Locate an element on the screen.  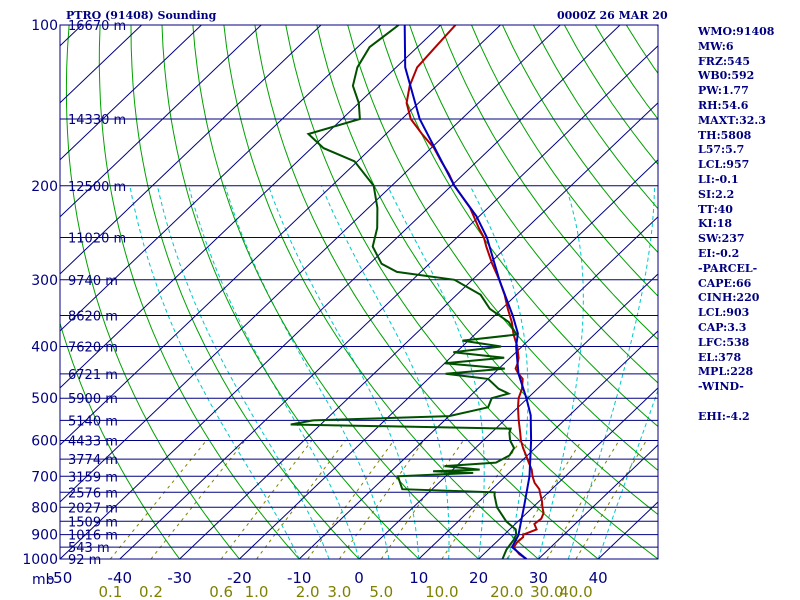
pressure-tick-label: 900 is located at coordinates (44, 536).